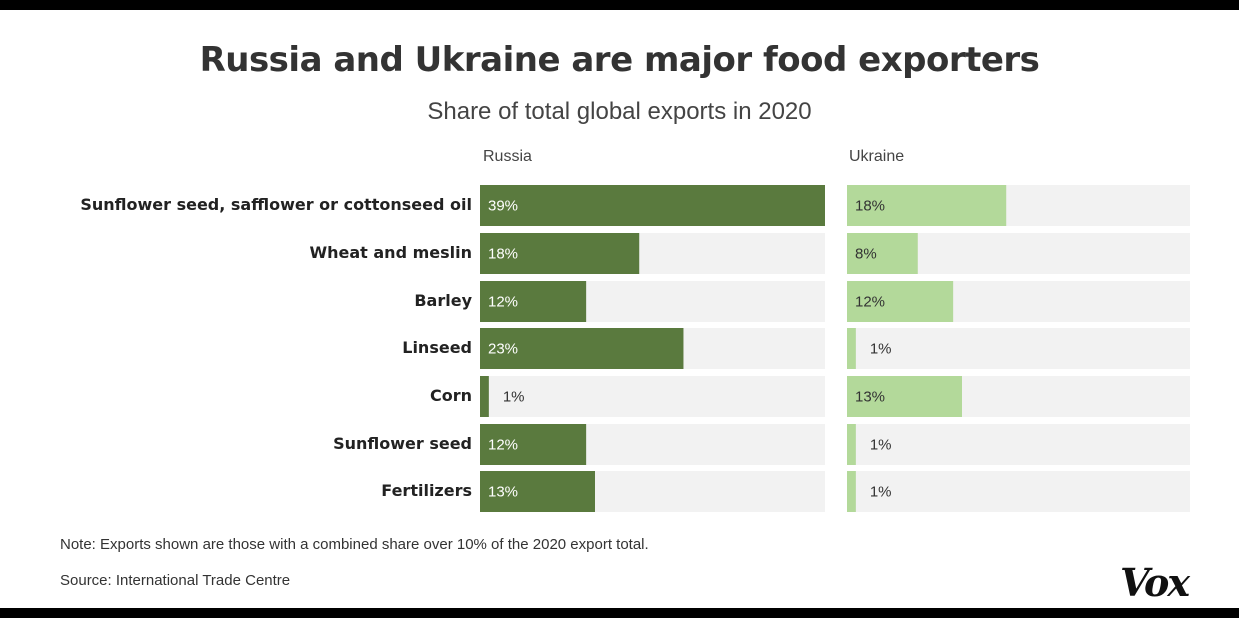 This screenshot has width=1239, height=618. I want to click on vox-logo: Vox, so click(1155, 582).